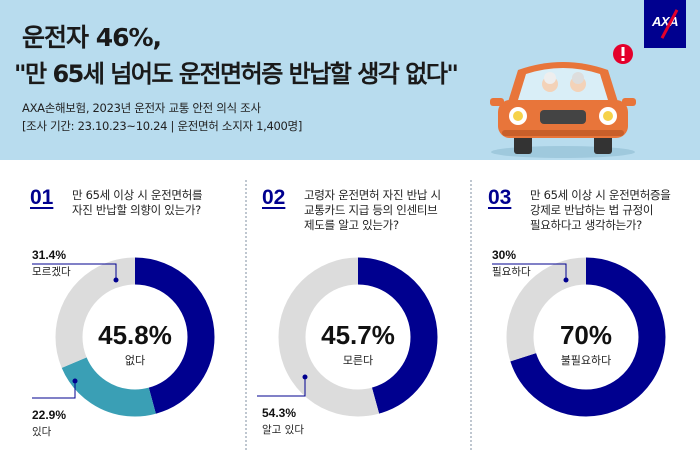  What do you see at coordinates (504, 255) in the screenshot?
I see `callout-3-needed-value: 30%` at bounding box center [504, 255].